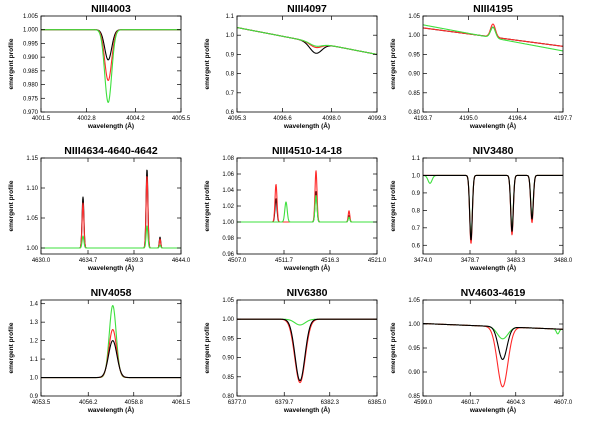 The width and height of the screenshot is (600, 424). What do you see at coordinates (470, 403) in the screenshot?
I see `x-tick-label: 4601.7` at bounding box center [470, 403].